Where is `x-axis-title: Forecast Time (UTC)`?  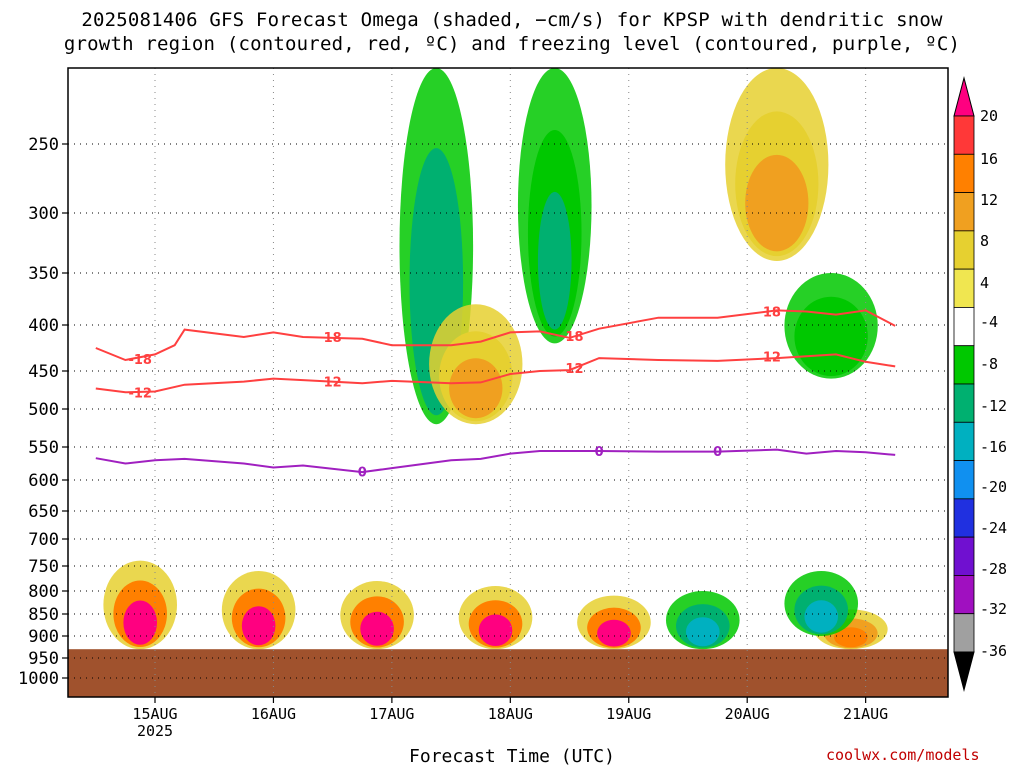
x-axis-title: Forecast Time (UTC) is located at coordinates (512, 756).